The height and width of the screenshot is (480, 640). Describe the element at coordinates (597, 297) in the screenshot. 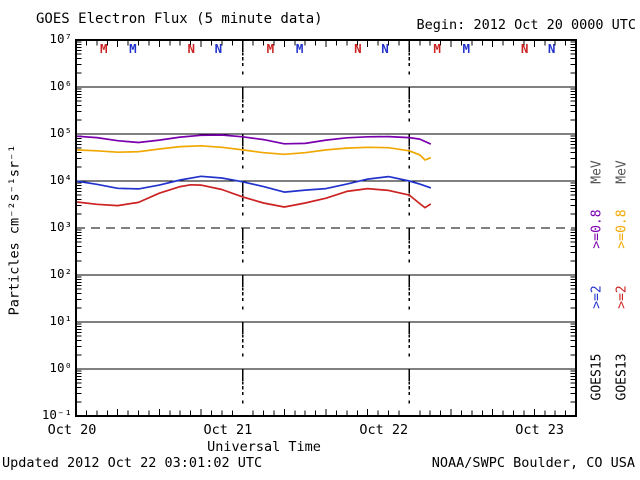

I see `legend-ge2-goes15: >=2` at that location.